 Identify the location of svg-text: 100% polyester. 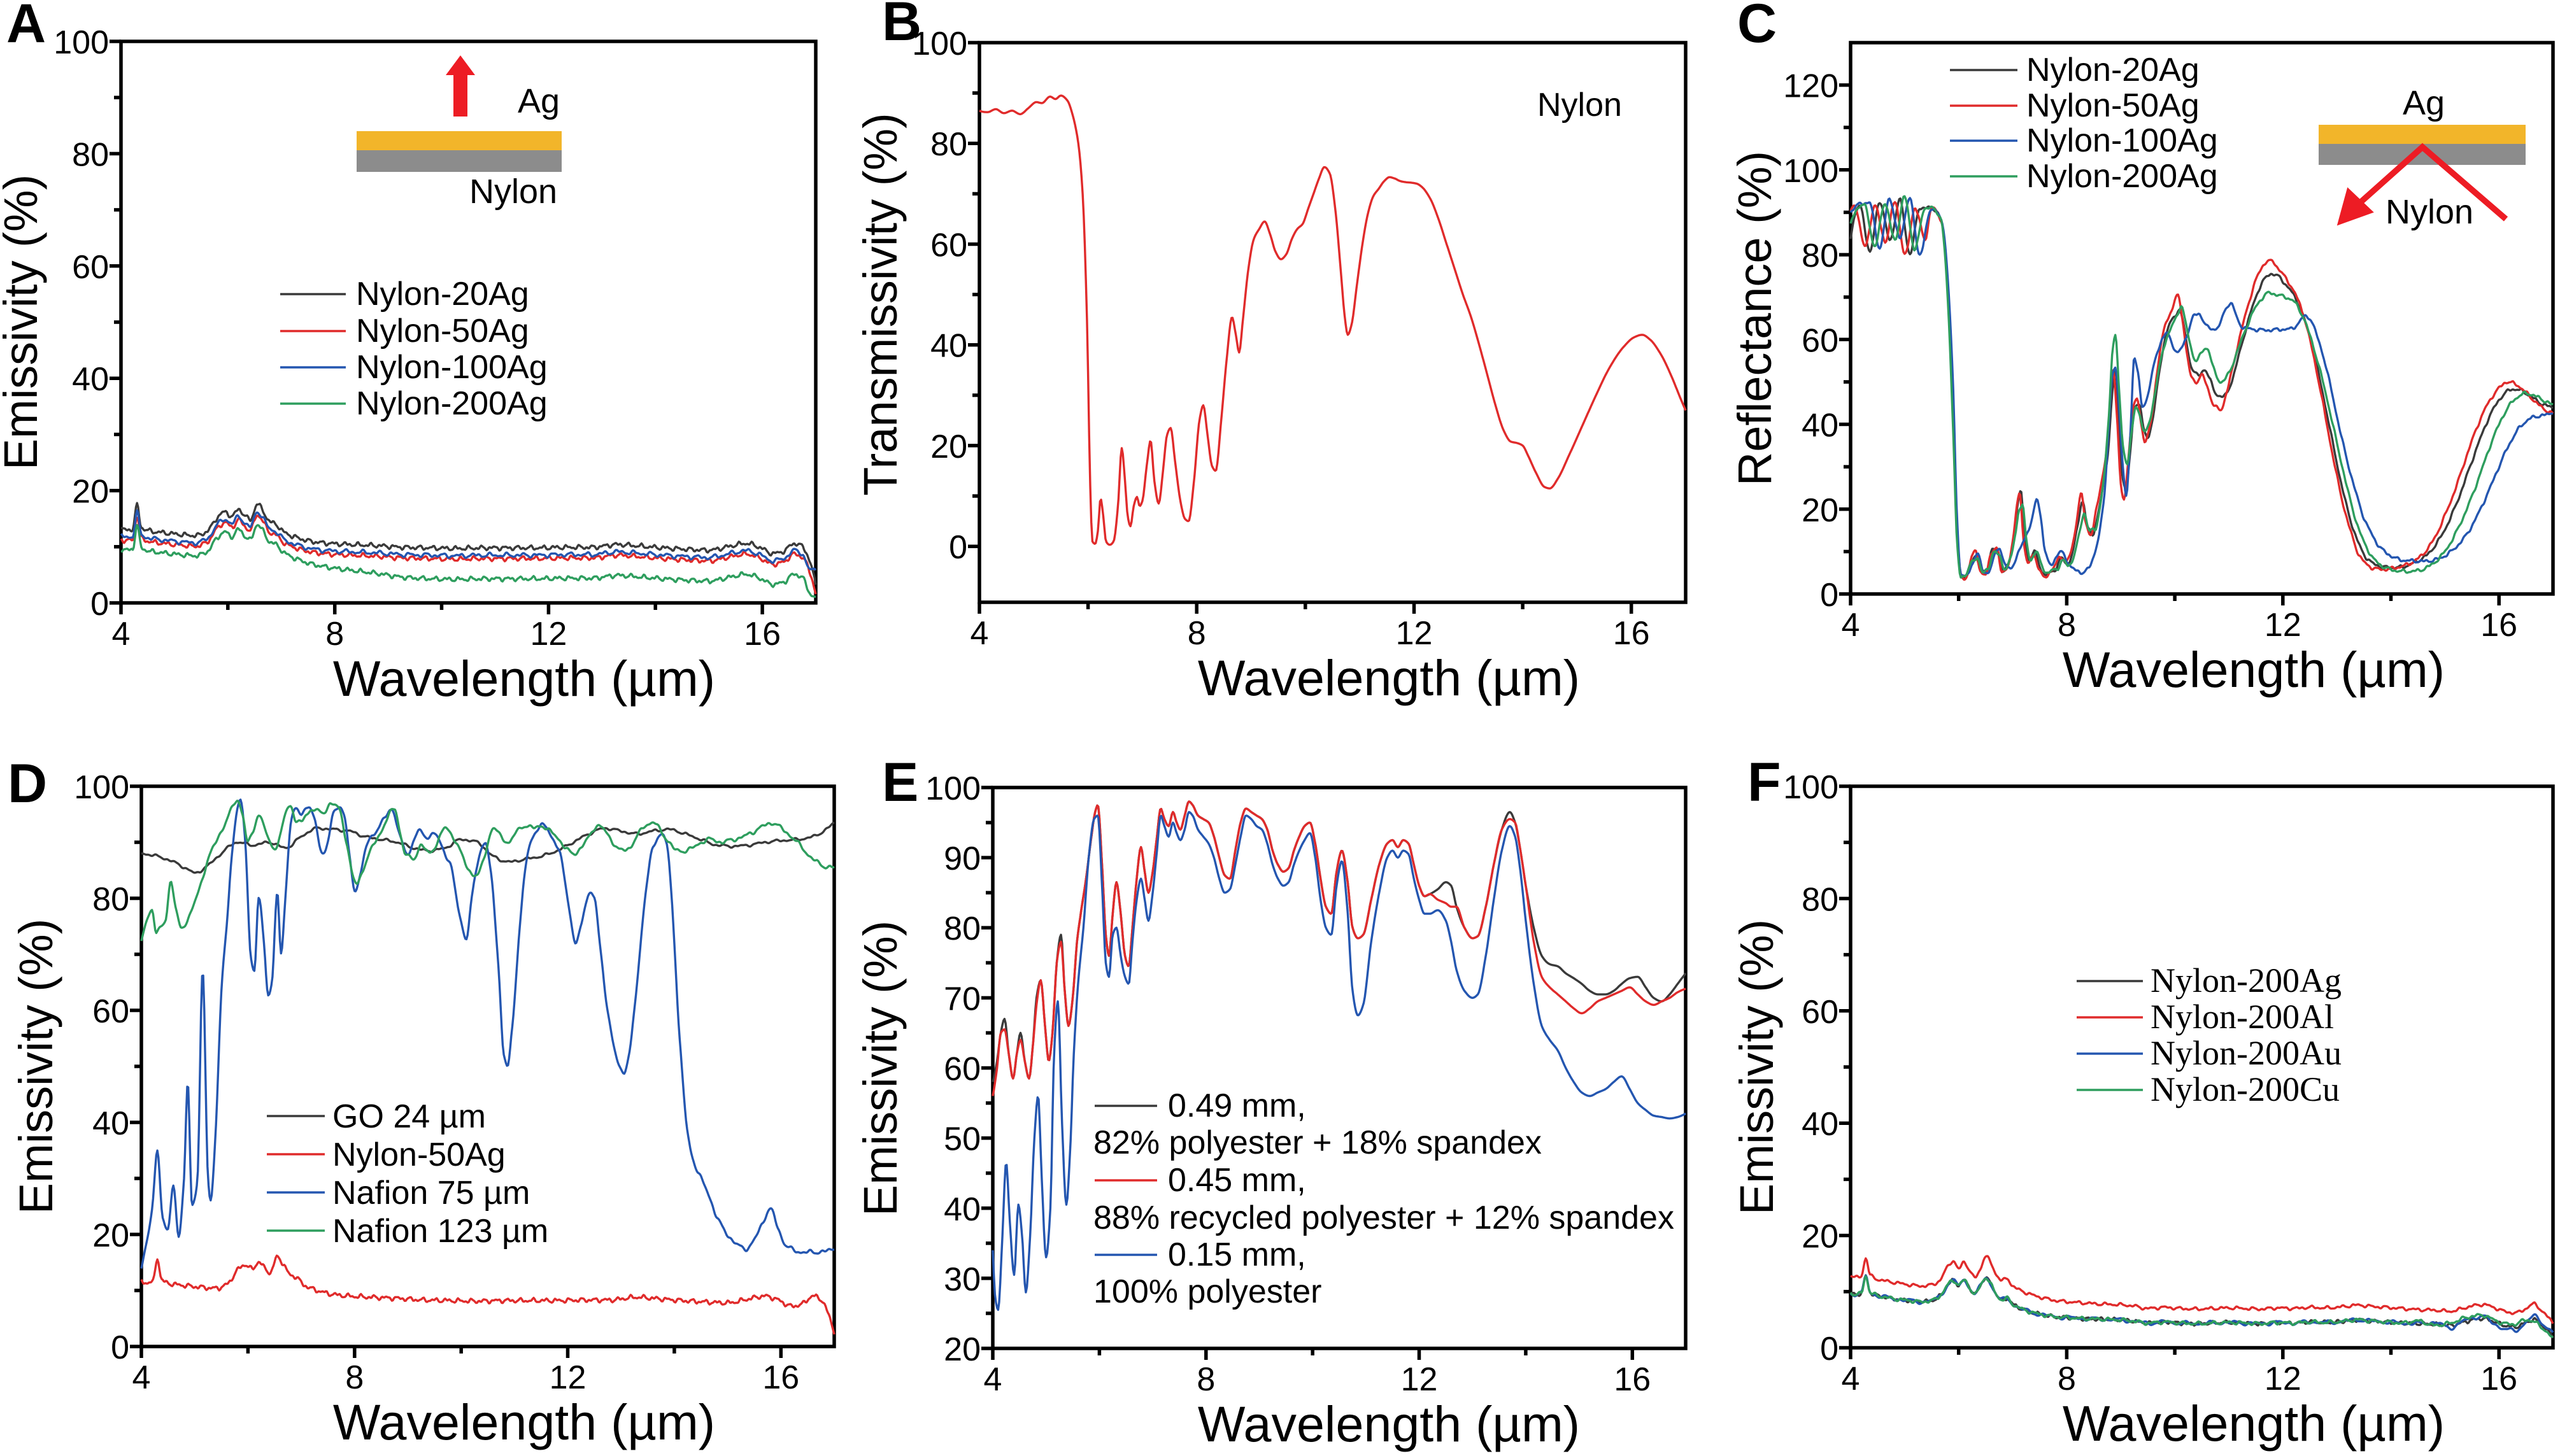
(1207, 1291).